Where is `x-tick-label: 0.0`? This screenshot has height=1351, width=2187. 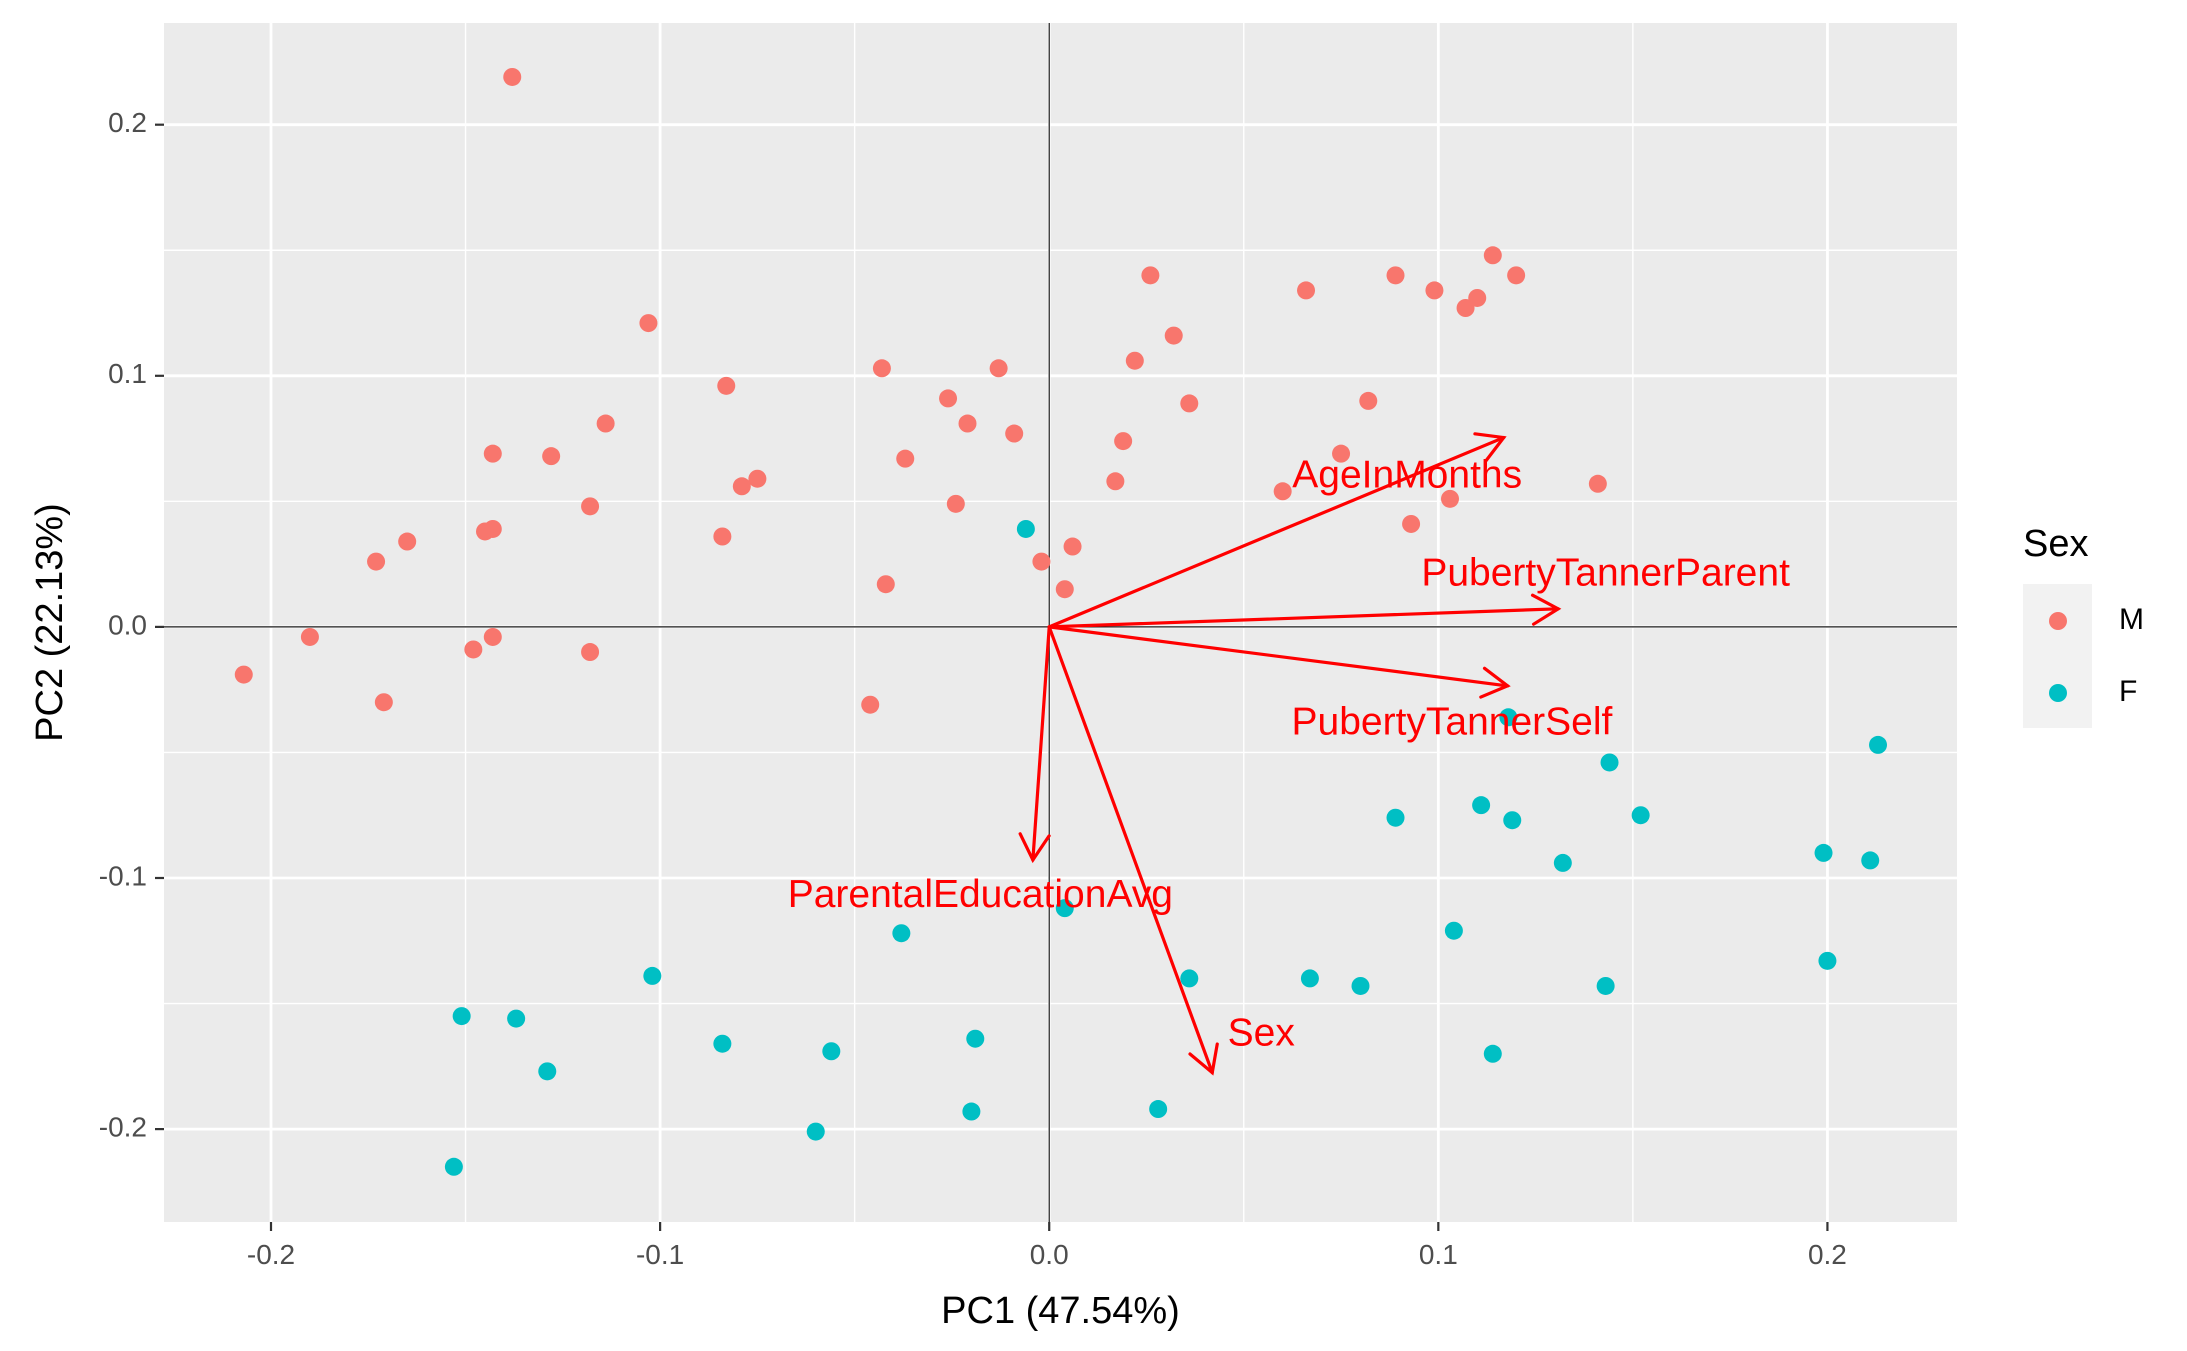 x-tick-label: 0.0 is located at coordinates (1049, 1254).